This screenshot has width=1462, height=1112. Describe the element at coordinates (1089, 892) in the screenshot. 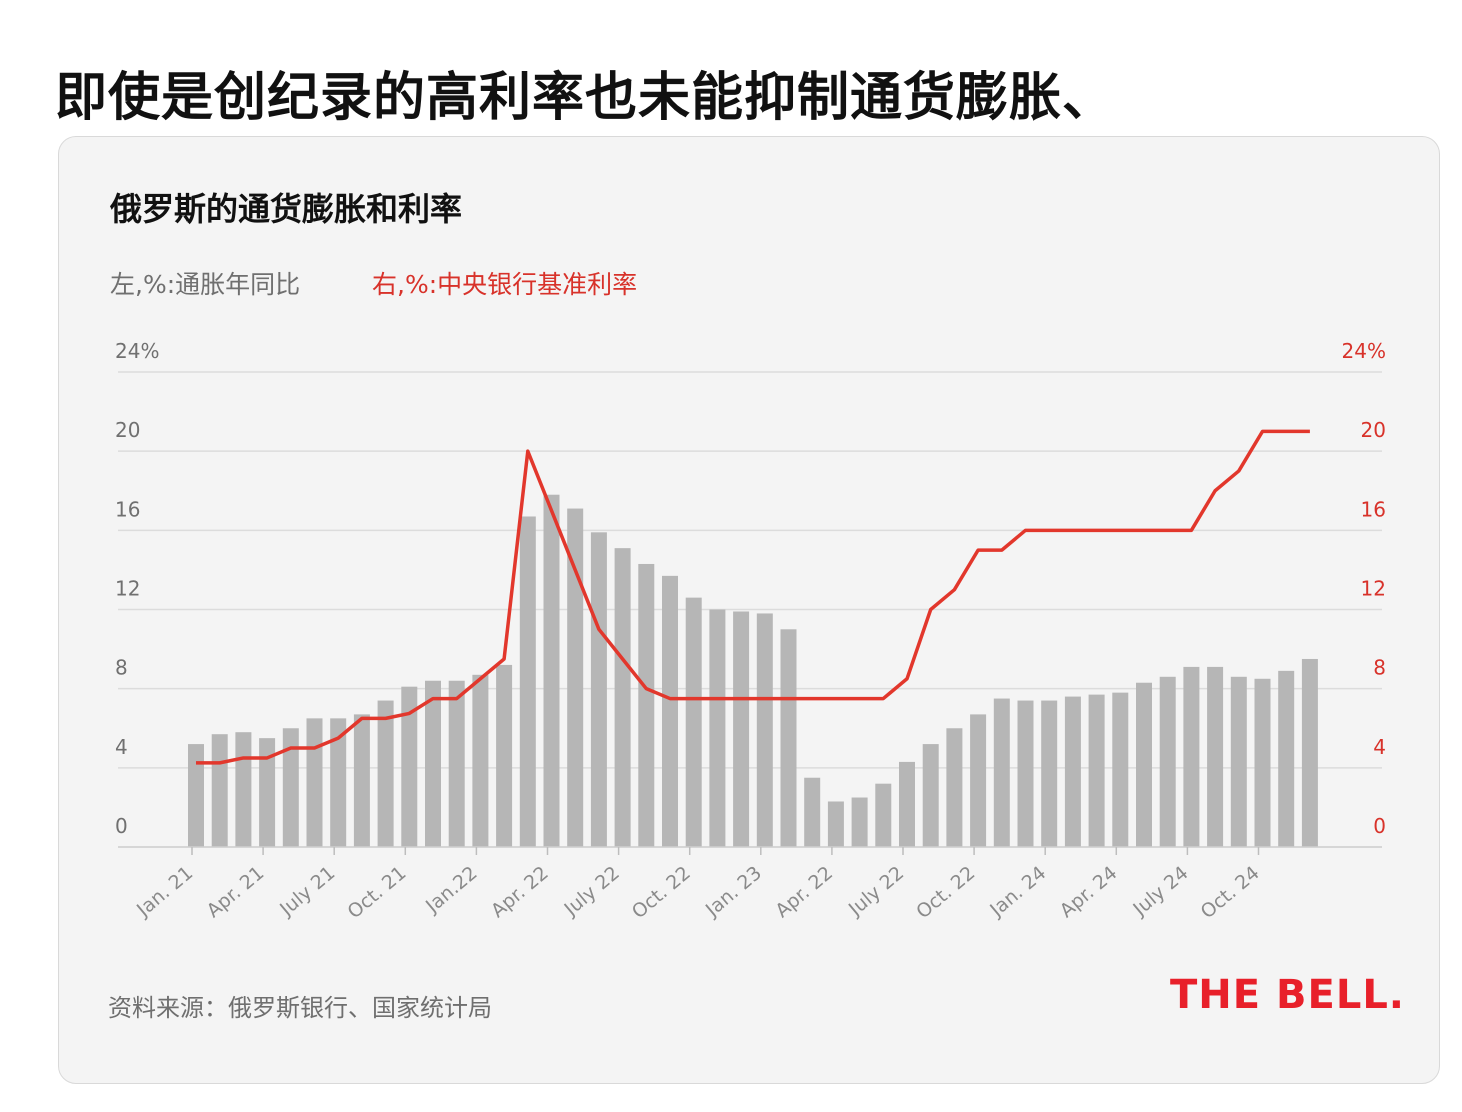

I see `x-tick-label: Apr. 24` at that location.